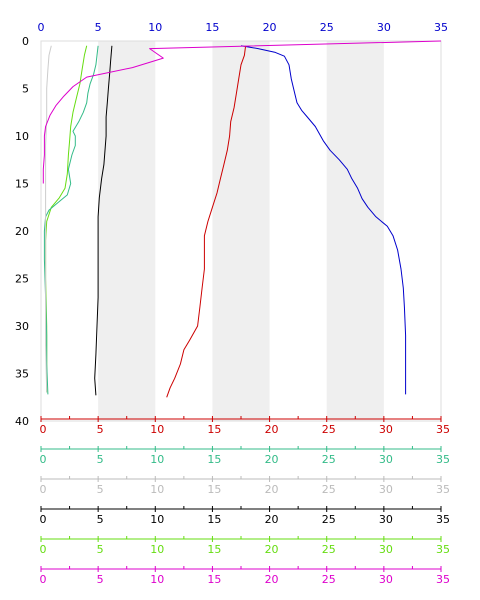 The image size is (480, 600). Describe the element at coordinates (22, 326) in the screenshot. I see `y-tick-label: 30` at that location.